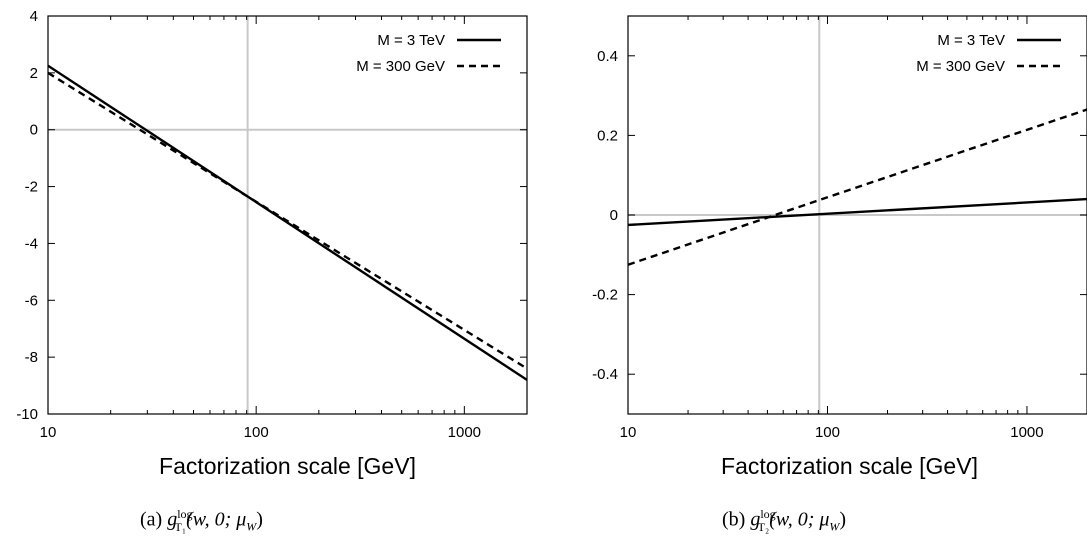 This screenshot has height=545, width=1087. What do you see at coordinates (857, 212) in the screenshot?
I see `chart-b-series-1-line` at bounding box center [857, 212].